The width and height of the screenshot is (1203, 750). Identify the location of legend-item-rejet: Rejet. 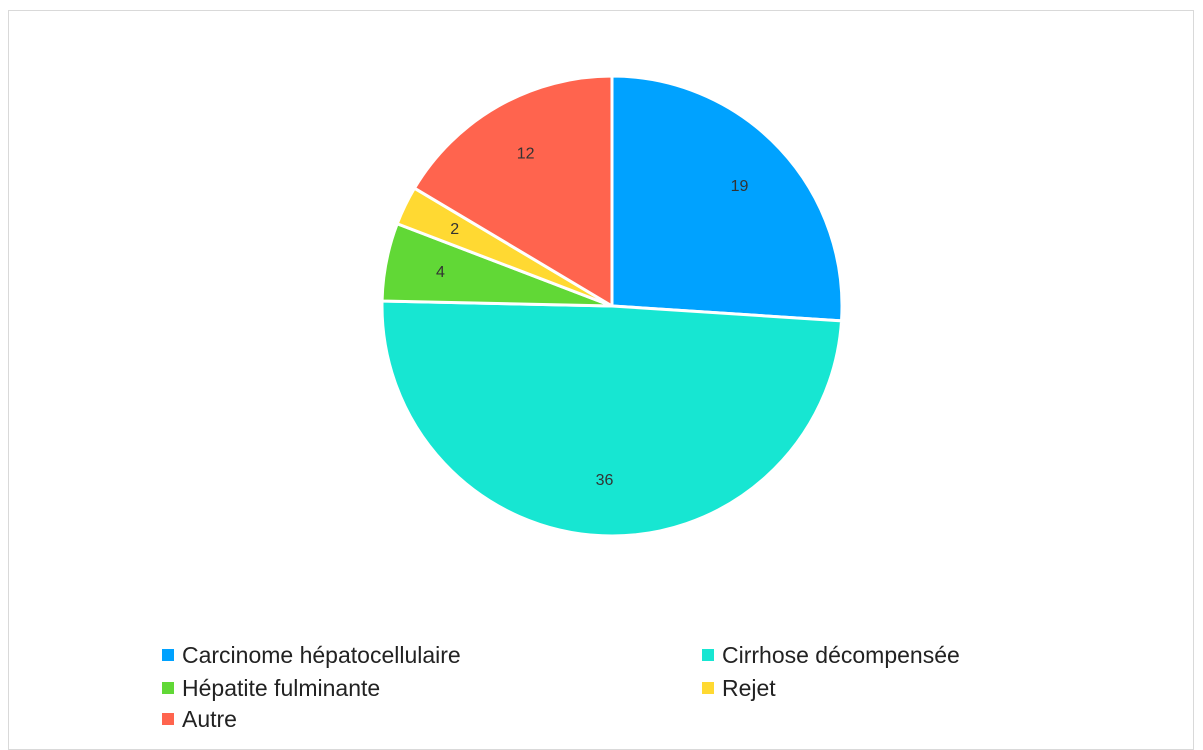
(739, 688).